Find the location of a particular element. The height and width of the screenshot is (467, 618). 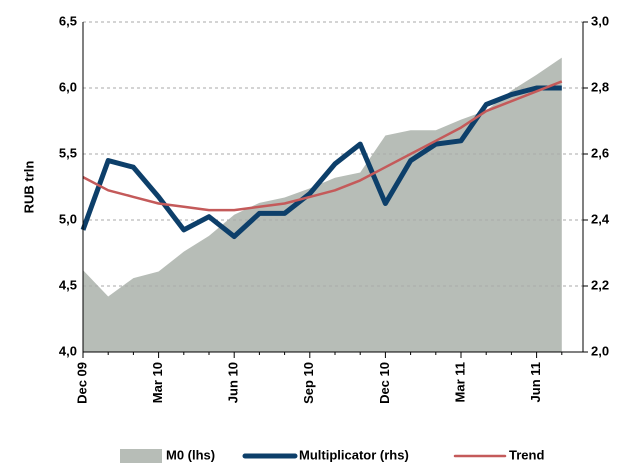

y-tick-label: 5,5 is located at coordinates (68, 152).